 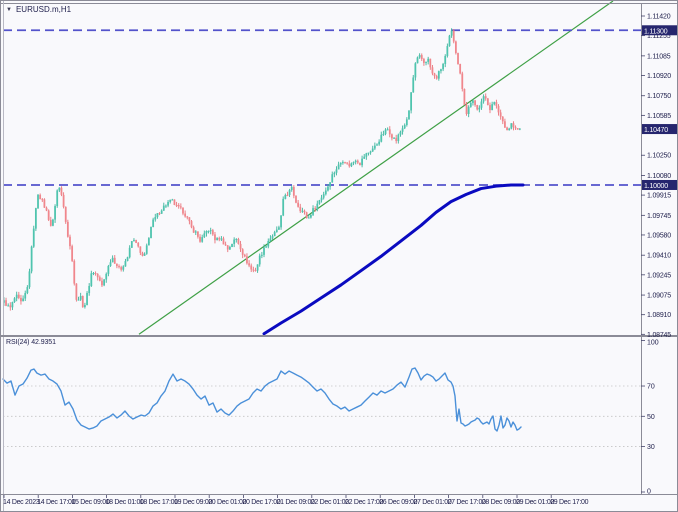 I want to click on time-tick-label: 15 Dec 09:00, so click(x=90, y=502).